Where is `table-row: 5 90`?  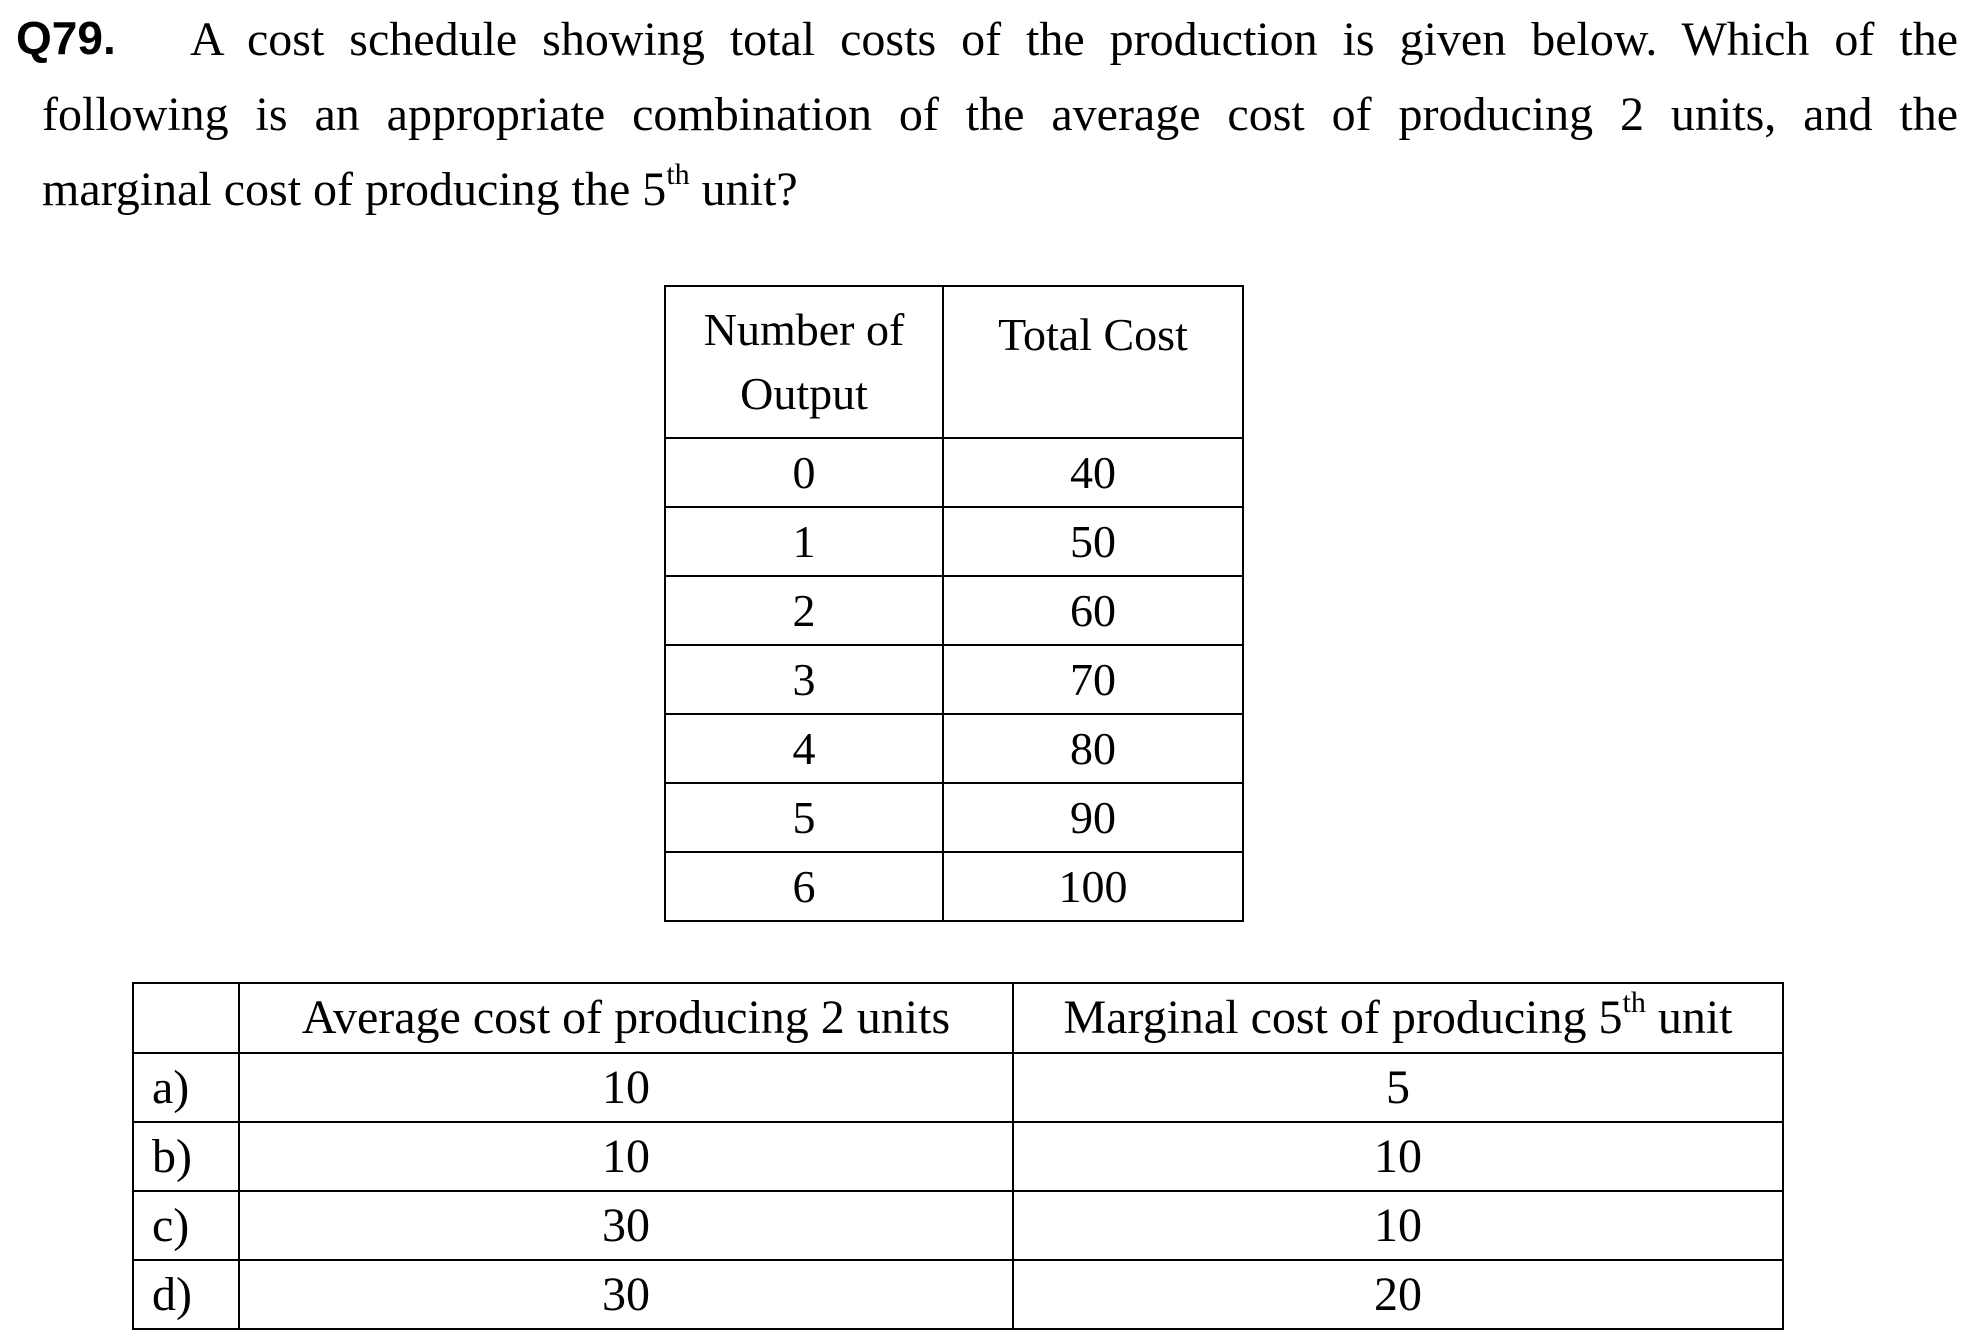 table-row: 5 90 is located at coordinates (954, 817).